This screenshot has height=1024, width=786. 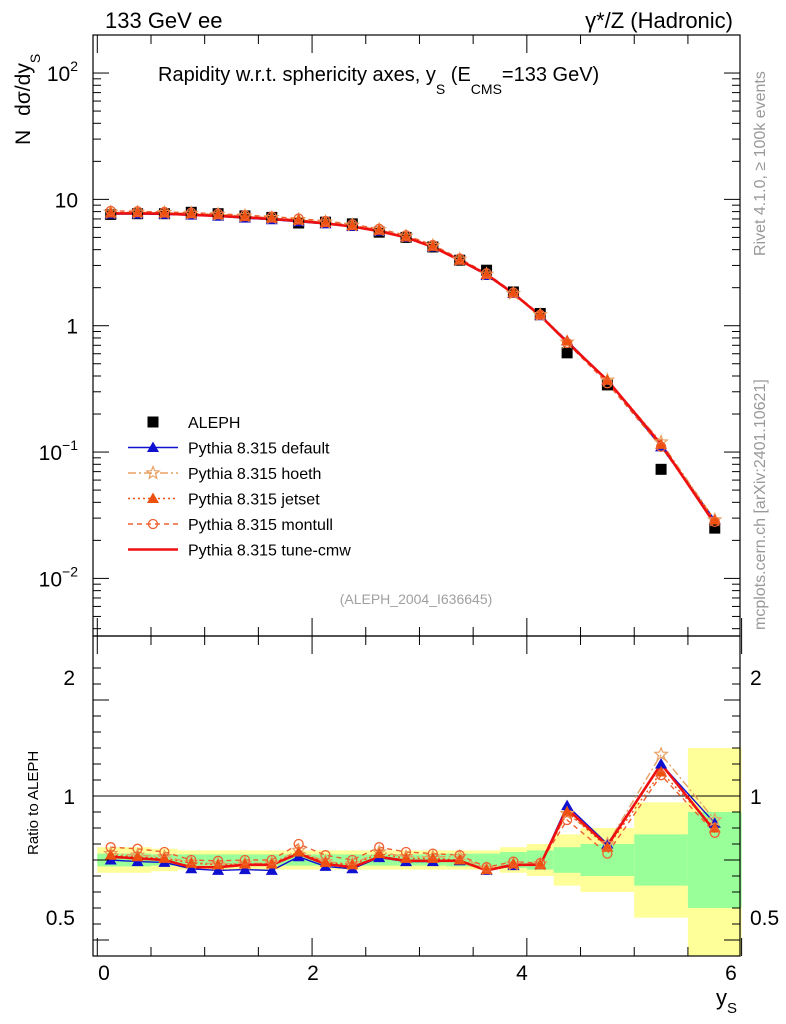 I want to click on x-axis-label: yS, so click(x=726, y=1001).